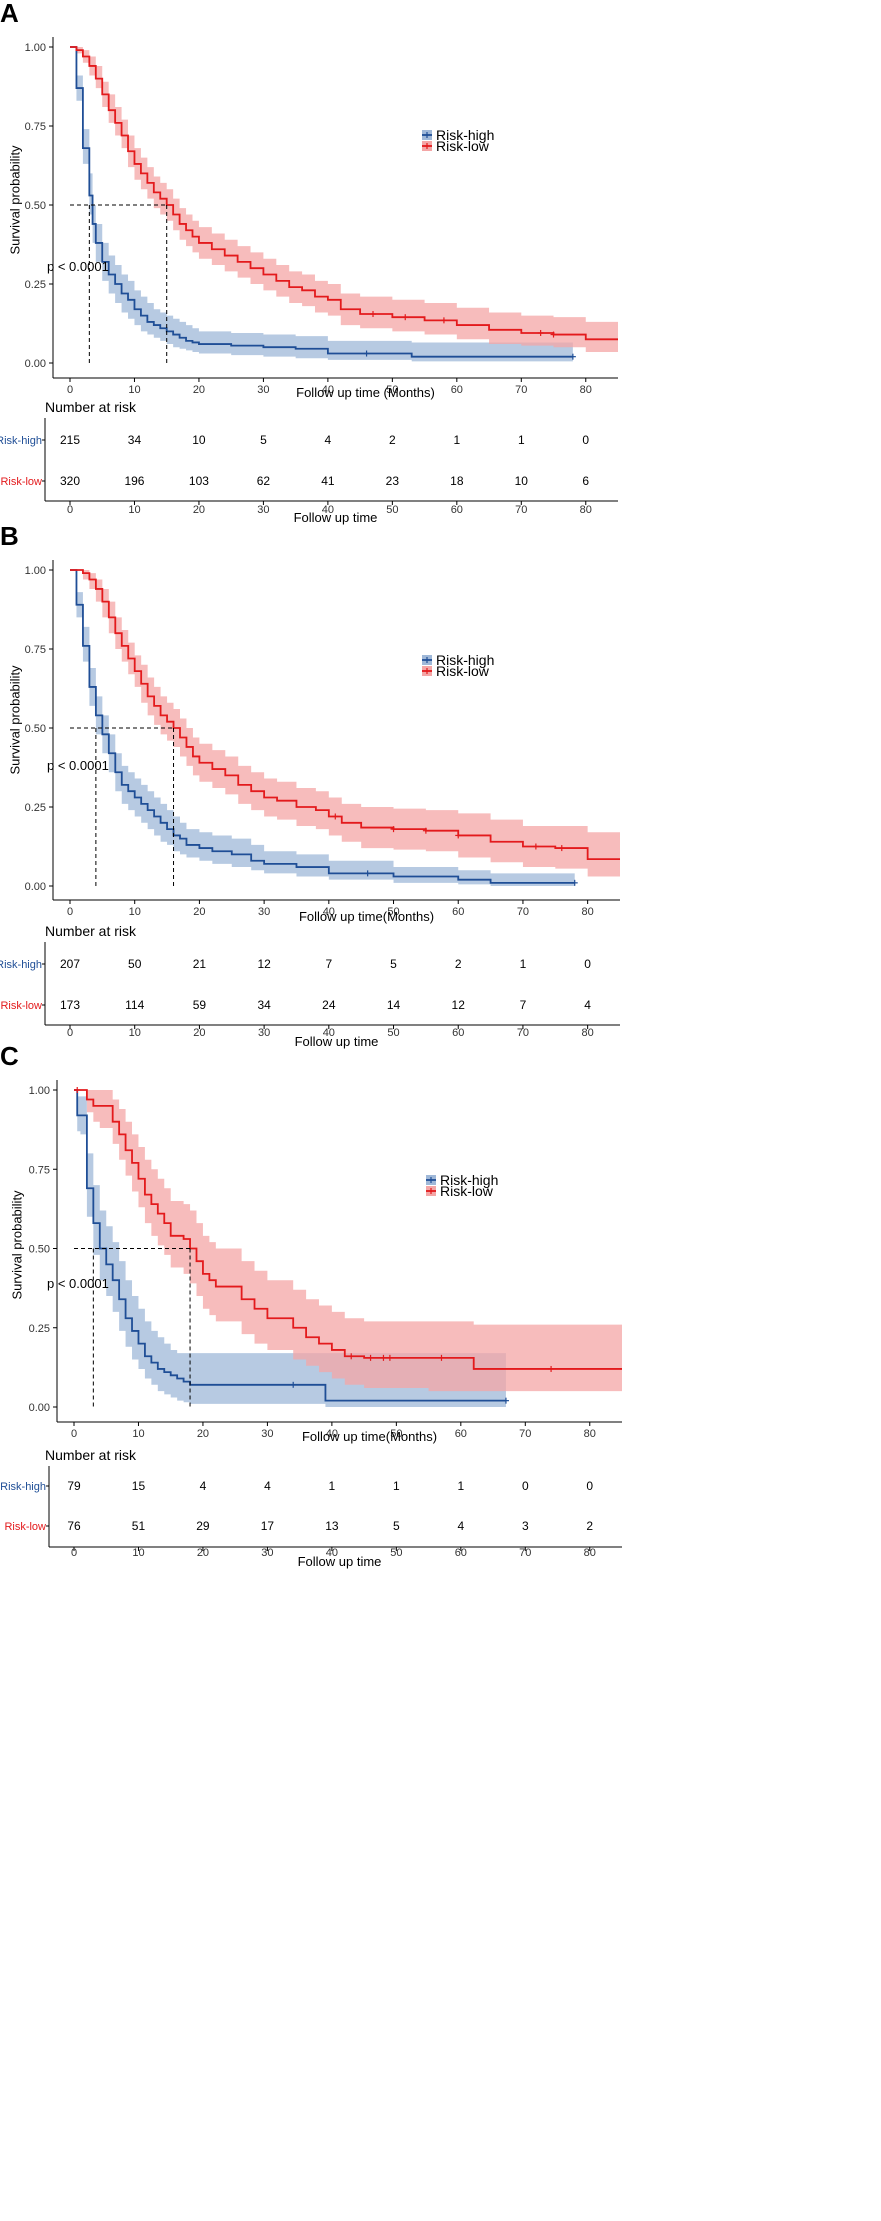  Describe the element at coordinates (9, 536) in the screenshot. I see `panel-letter: B` at that location.